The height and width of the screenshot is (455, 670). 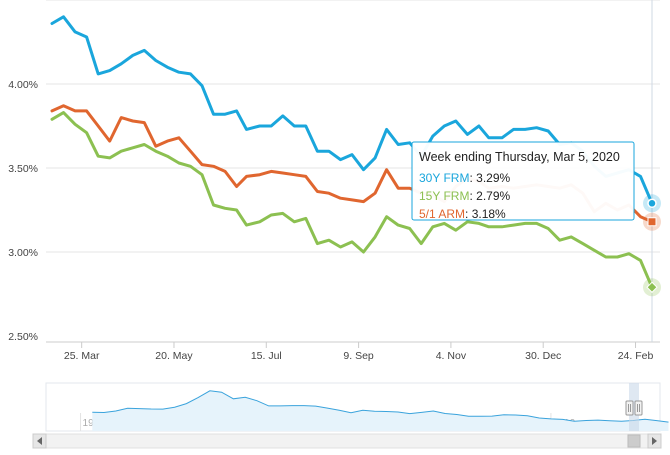 What do you see at coordinates (23, 253) in the screenshot?
I see `y-tick-label: 3.00%` at bounding box center [23, 253].